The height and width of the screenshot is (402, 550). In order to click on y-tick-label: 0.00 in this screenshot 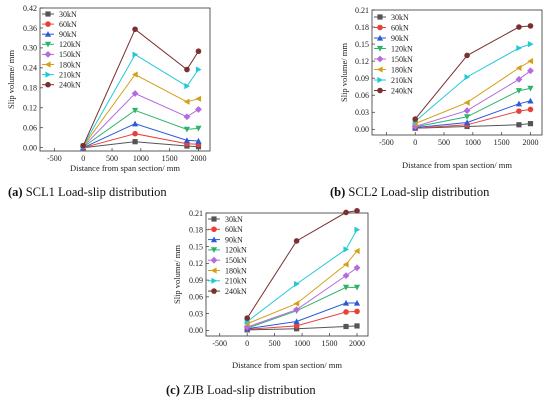, I will do `click(30, 147)`.